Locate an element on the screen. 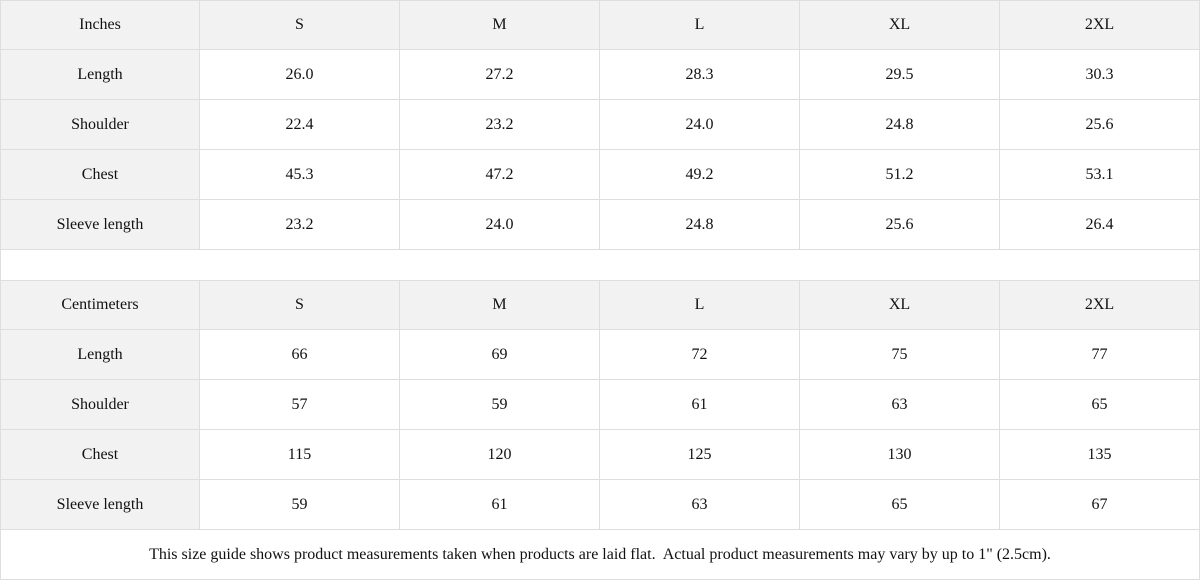 The height and width of the screenshot is (580, 1200). header-cell: Centimeters is located at coordinates (100, 305).